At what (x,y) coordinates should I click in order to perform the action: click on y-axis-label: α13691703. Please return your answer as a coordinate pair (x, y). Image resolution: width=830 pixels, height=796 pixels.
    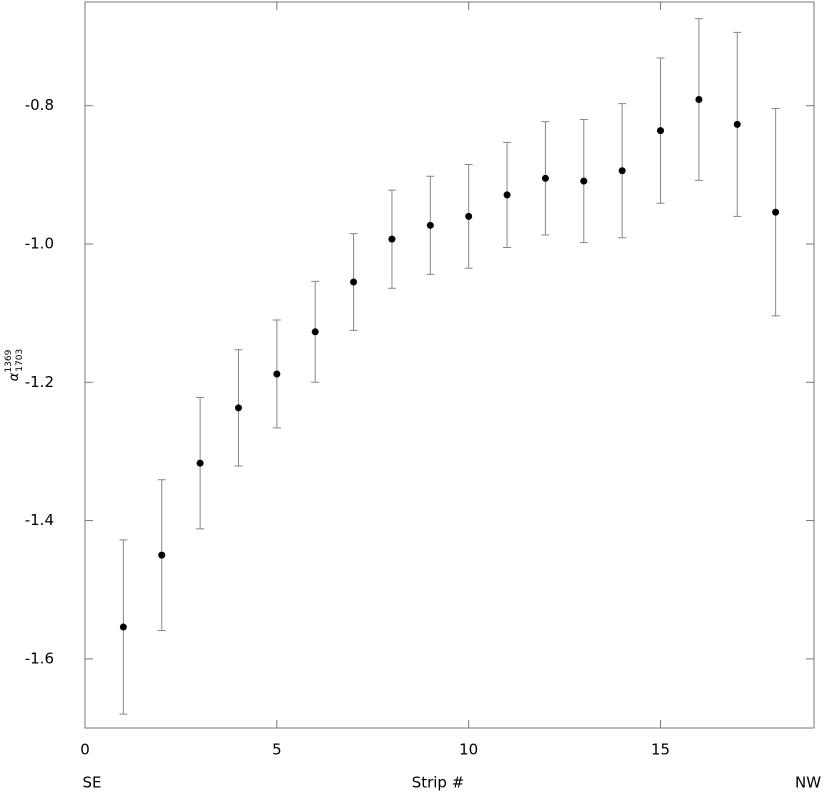
    Looking at the image, I should click on (14, 365).